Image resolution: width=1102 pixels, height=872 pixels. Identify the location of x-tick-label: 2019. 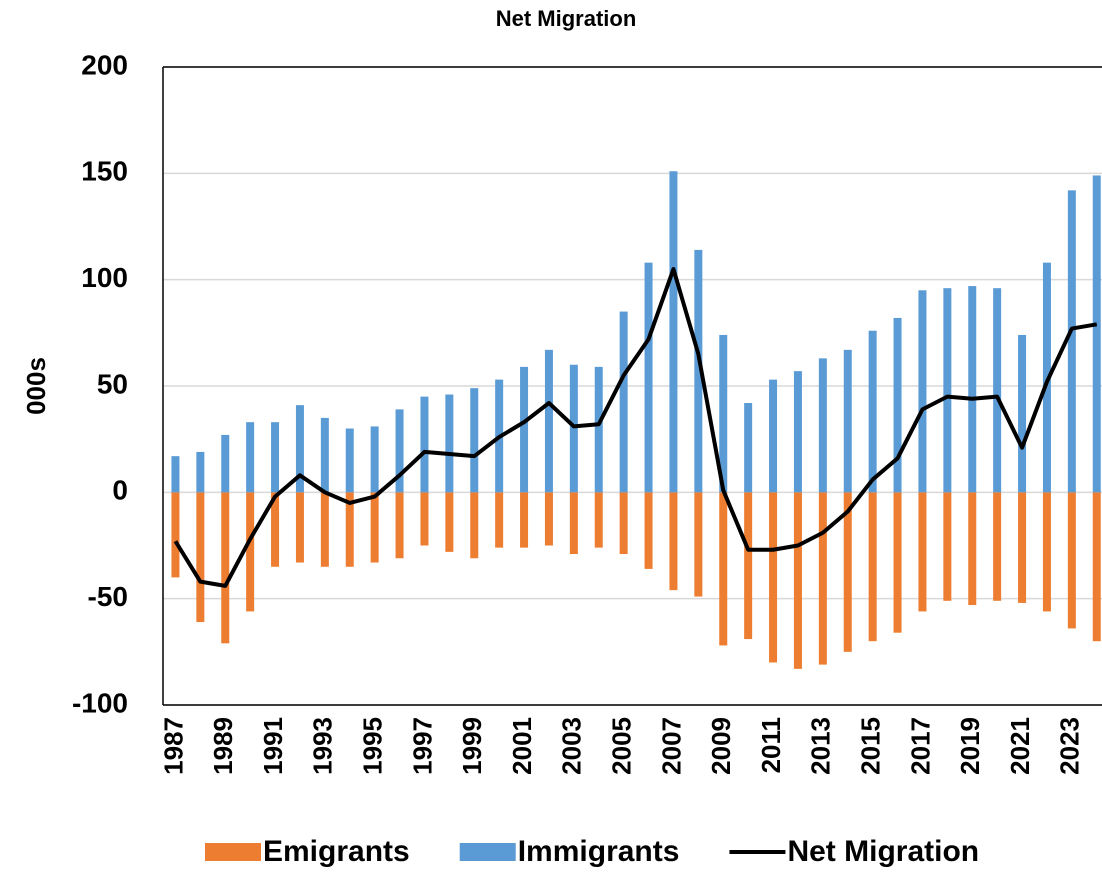
(970, 746).